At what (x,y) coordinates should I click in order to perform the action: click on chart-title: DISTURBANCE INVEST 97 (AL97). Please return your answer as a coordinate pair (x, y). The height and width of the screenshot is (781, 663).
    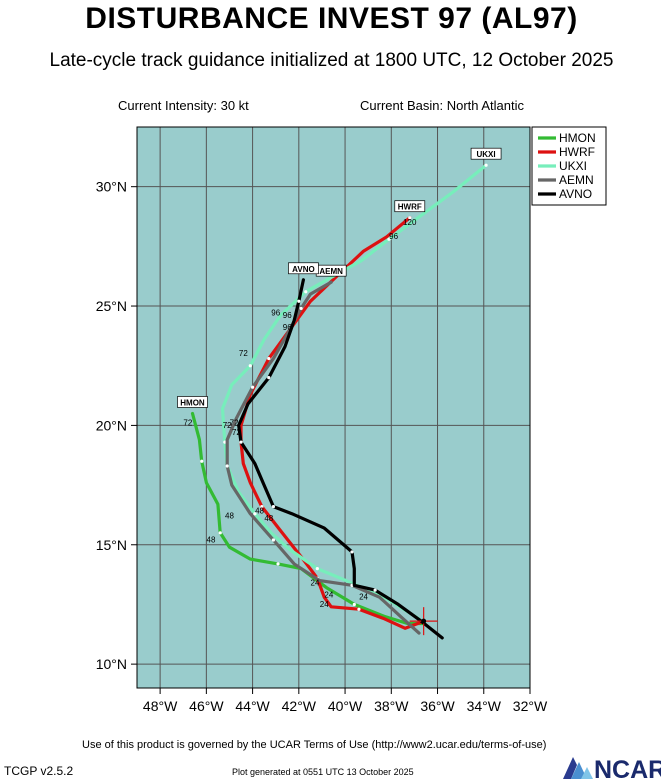
    Looking at the image, I should click on (331, 18).